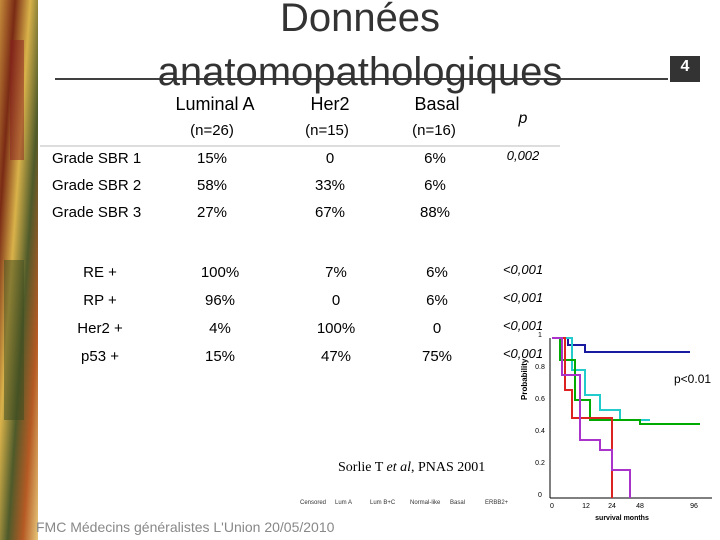 The height and width of the screenshot is (540, 720). What do you see at coordinates (437, 104) in the screenshot?
I see `column-header: Basal` at bounding box center [437, 104].